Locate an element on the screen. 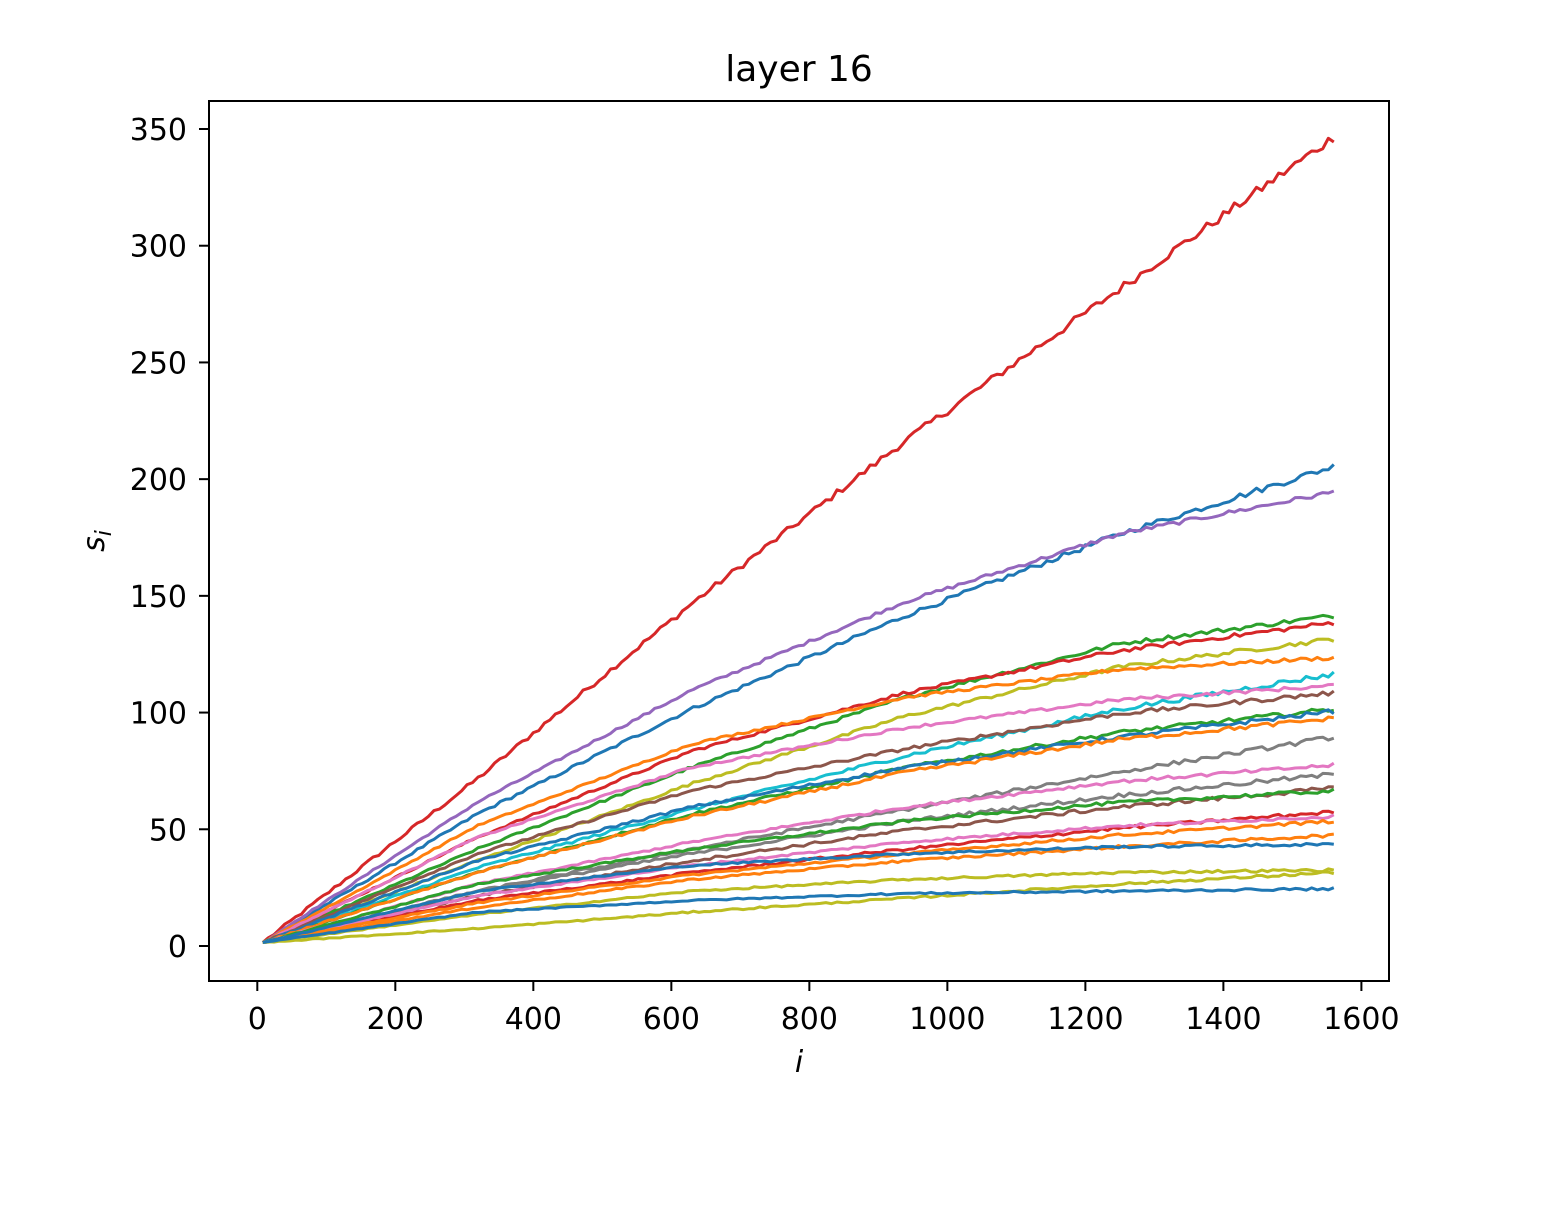 The width and height of the screenshot is (1568, 1220). y-tick-label: 0 is located at coordinates (177, 947).